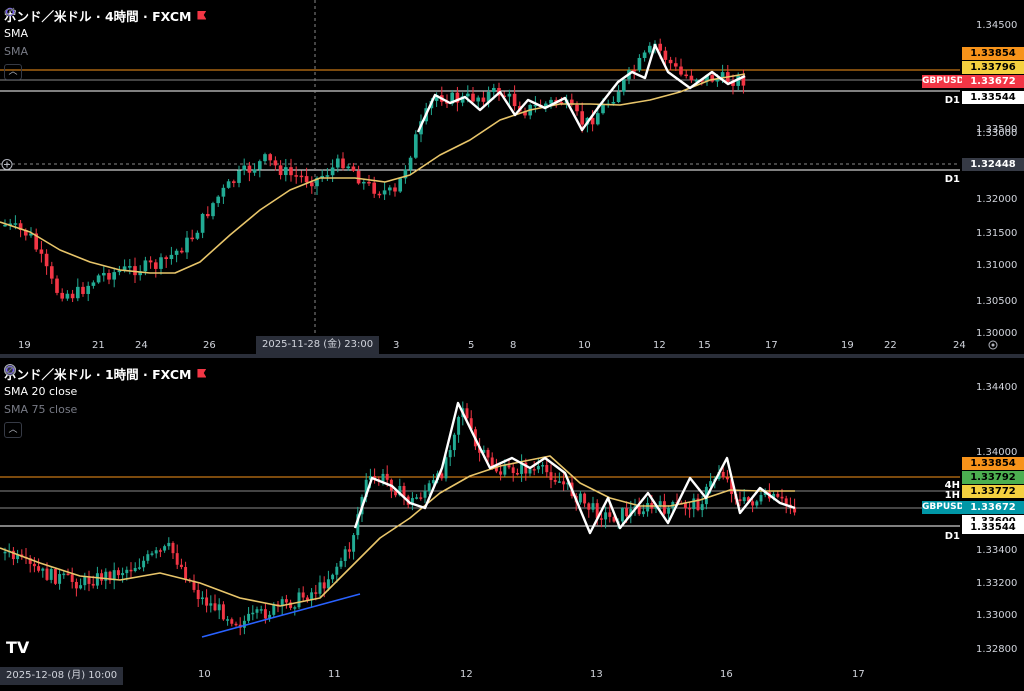  Describe the element at coordinates (512, 356) in the screenshot. I see `pane-divider` at that location.